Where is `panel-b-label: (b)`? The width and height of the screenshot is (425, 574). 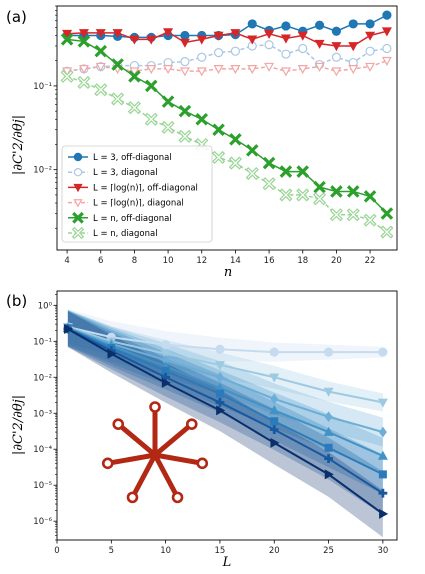
panel-b-label: (b) is located at coordinates (16, 301).